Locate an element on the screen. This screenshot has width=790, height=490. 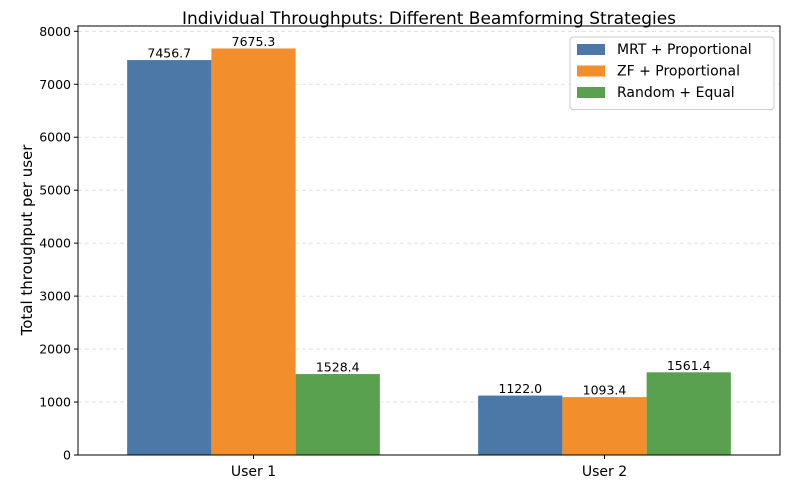
bar-value-label: 7456.7 is located at coordinates (169, 53).